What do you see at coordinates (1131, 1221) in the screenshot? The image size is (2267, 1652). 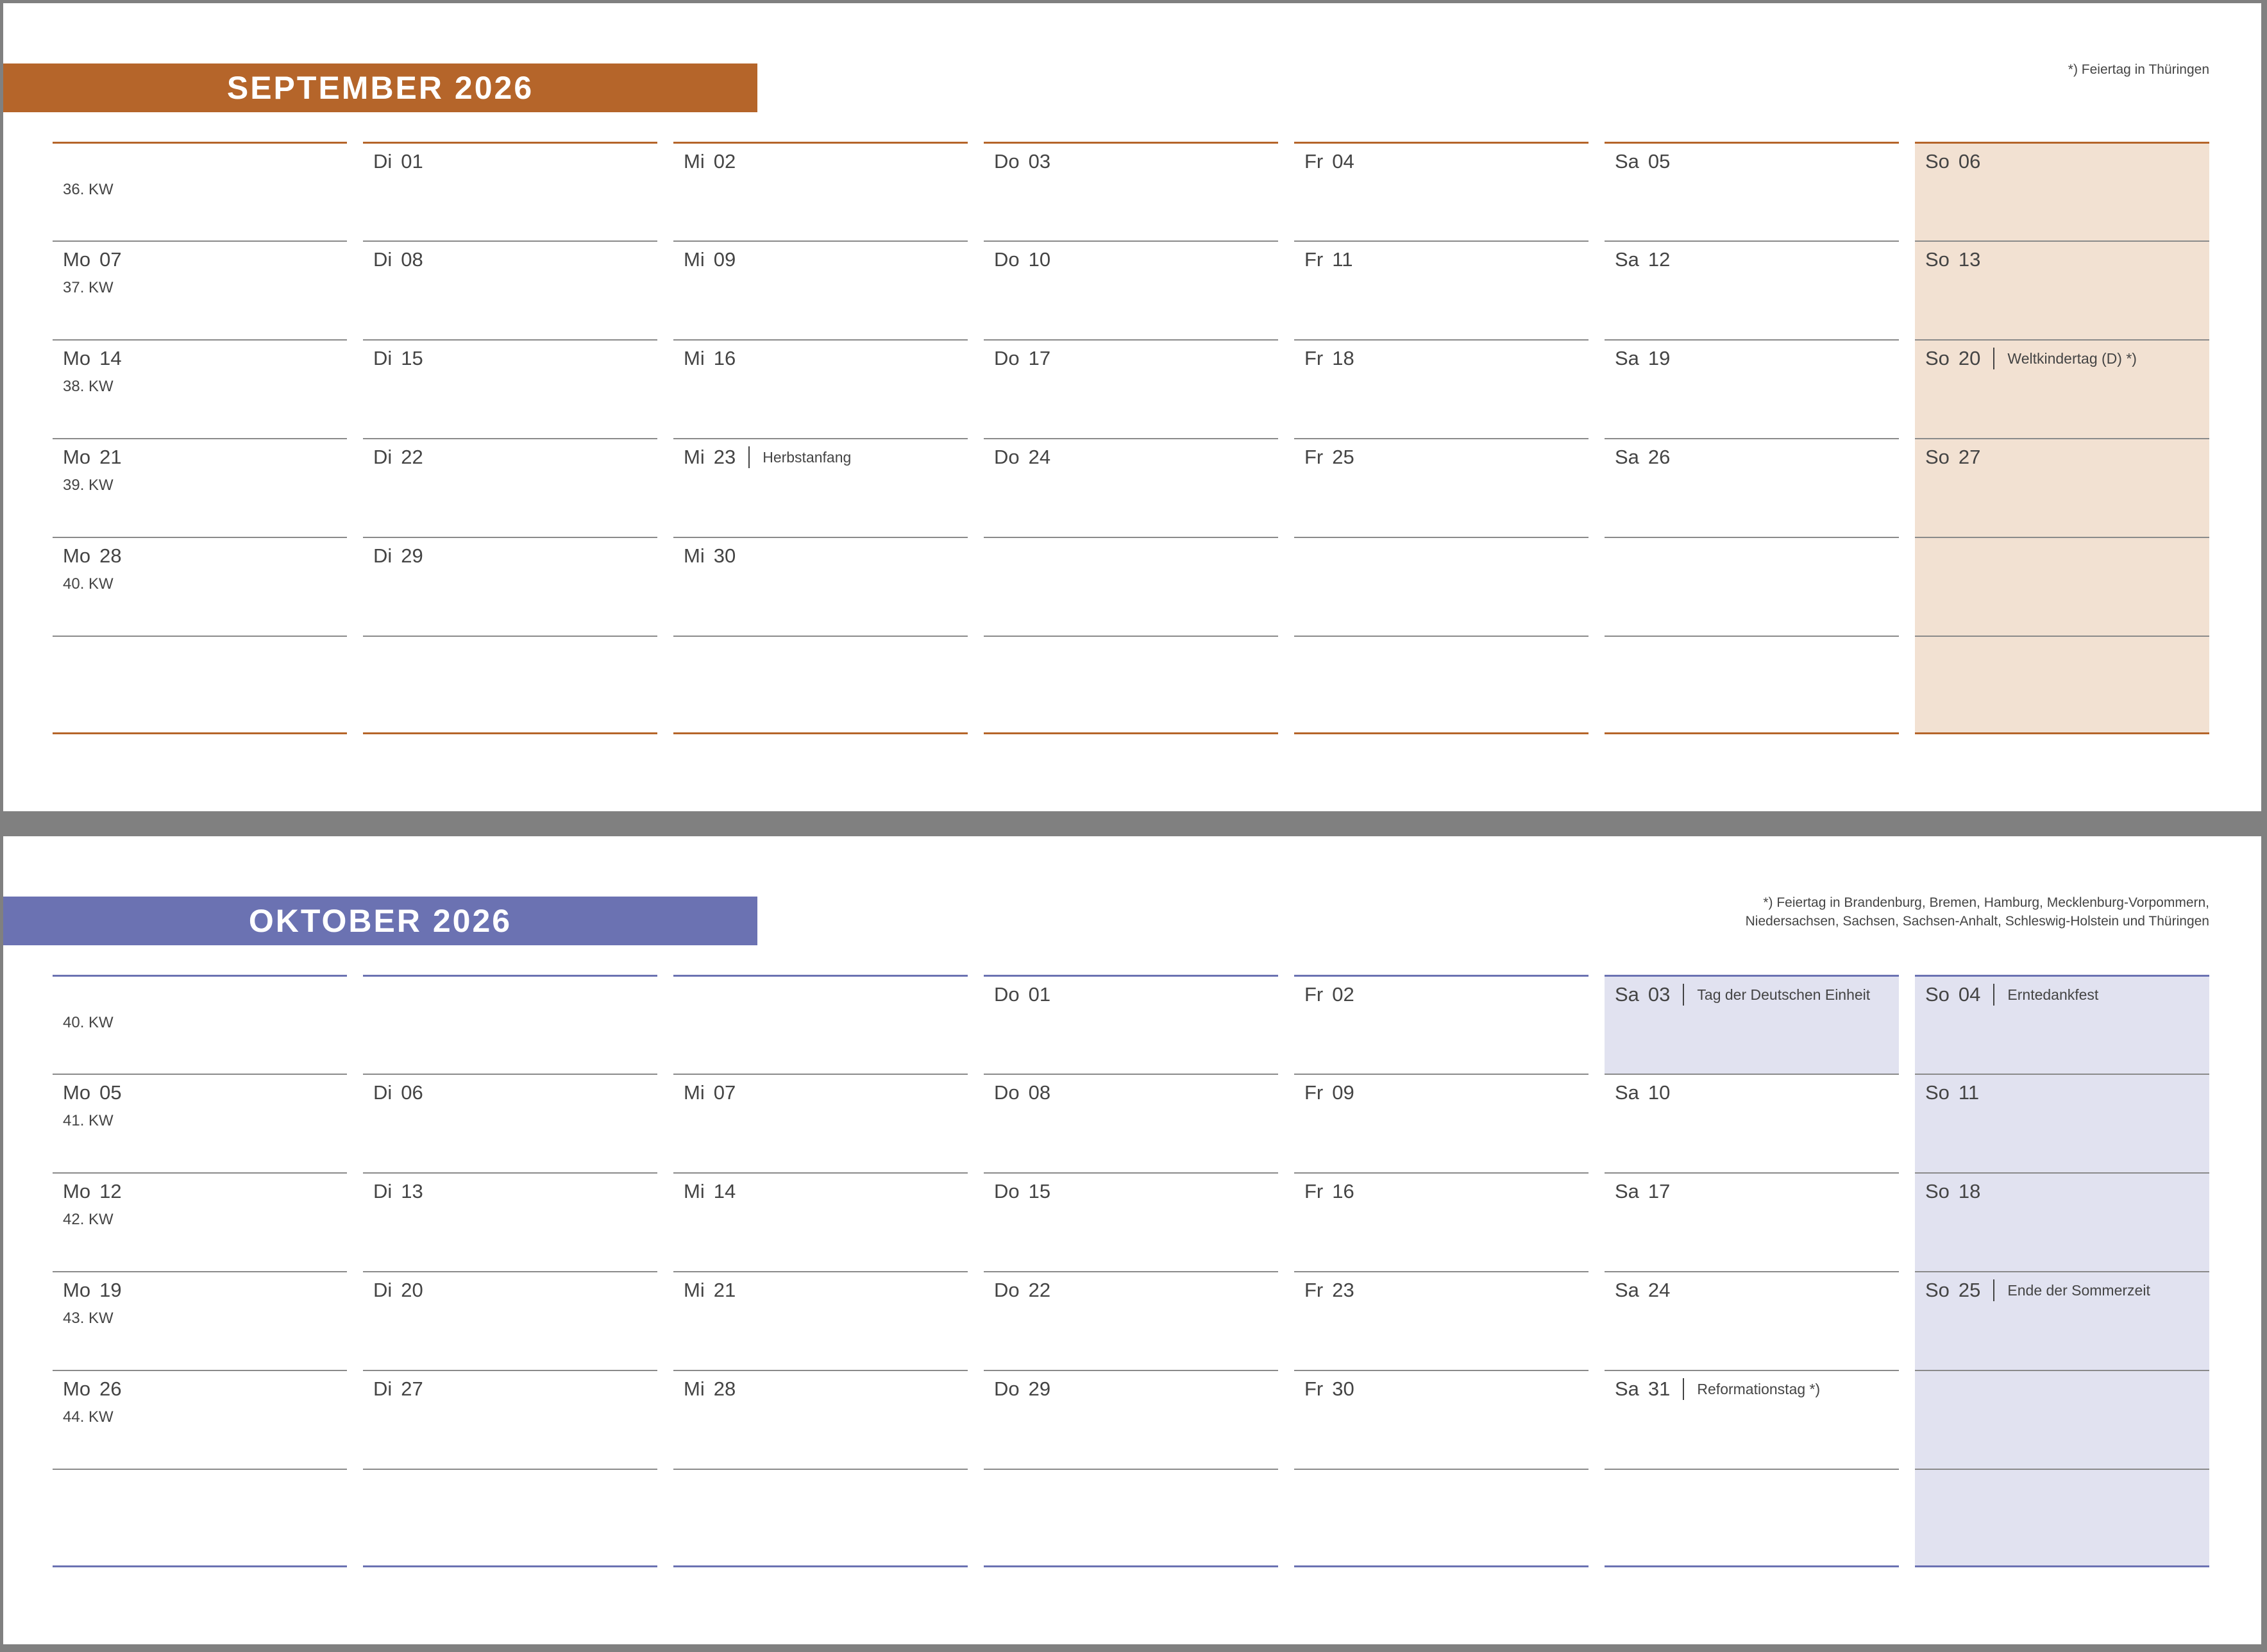 I see `day-cell: Do 15` at bounding box center [1131, 1221].